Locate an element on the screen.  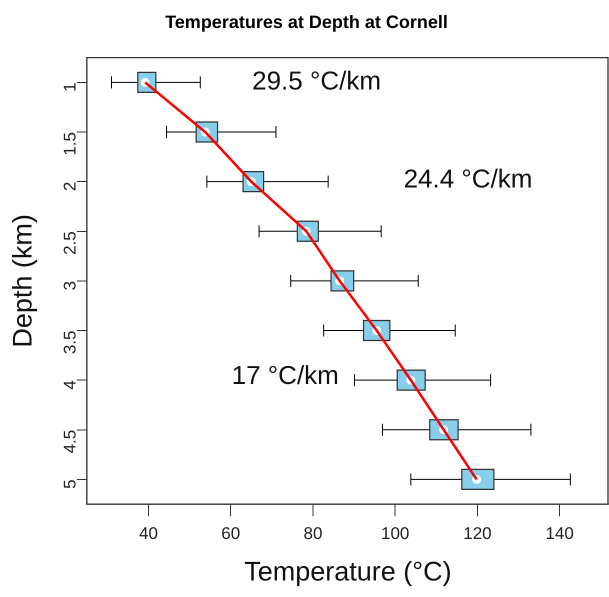
x-tick-label: 40 is located at coordinates (148, 534).